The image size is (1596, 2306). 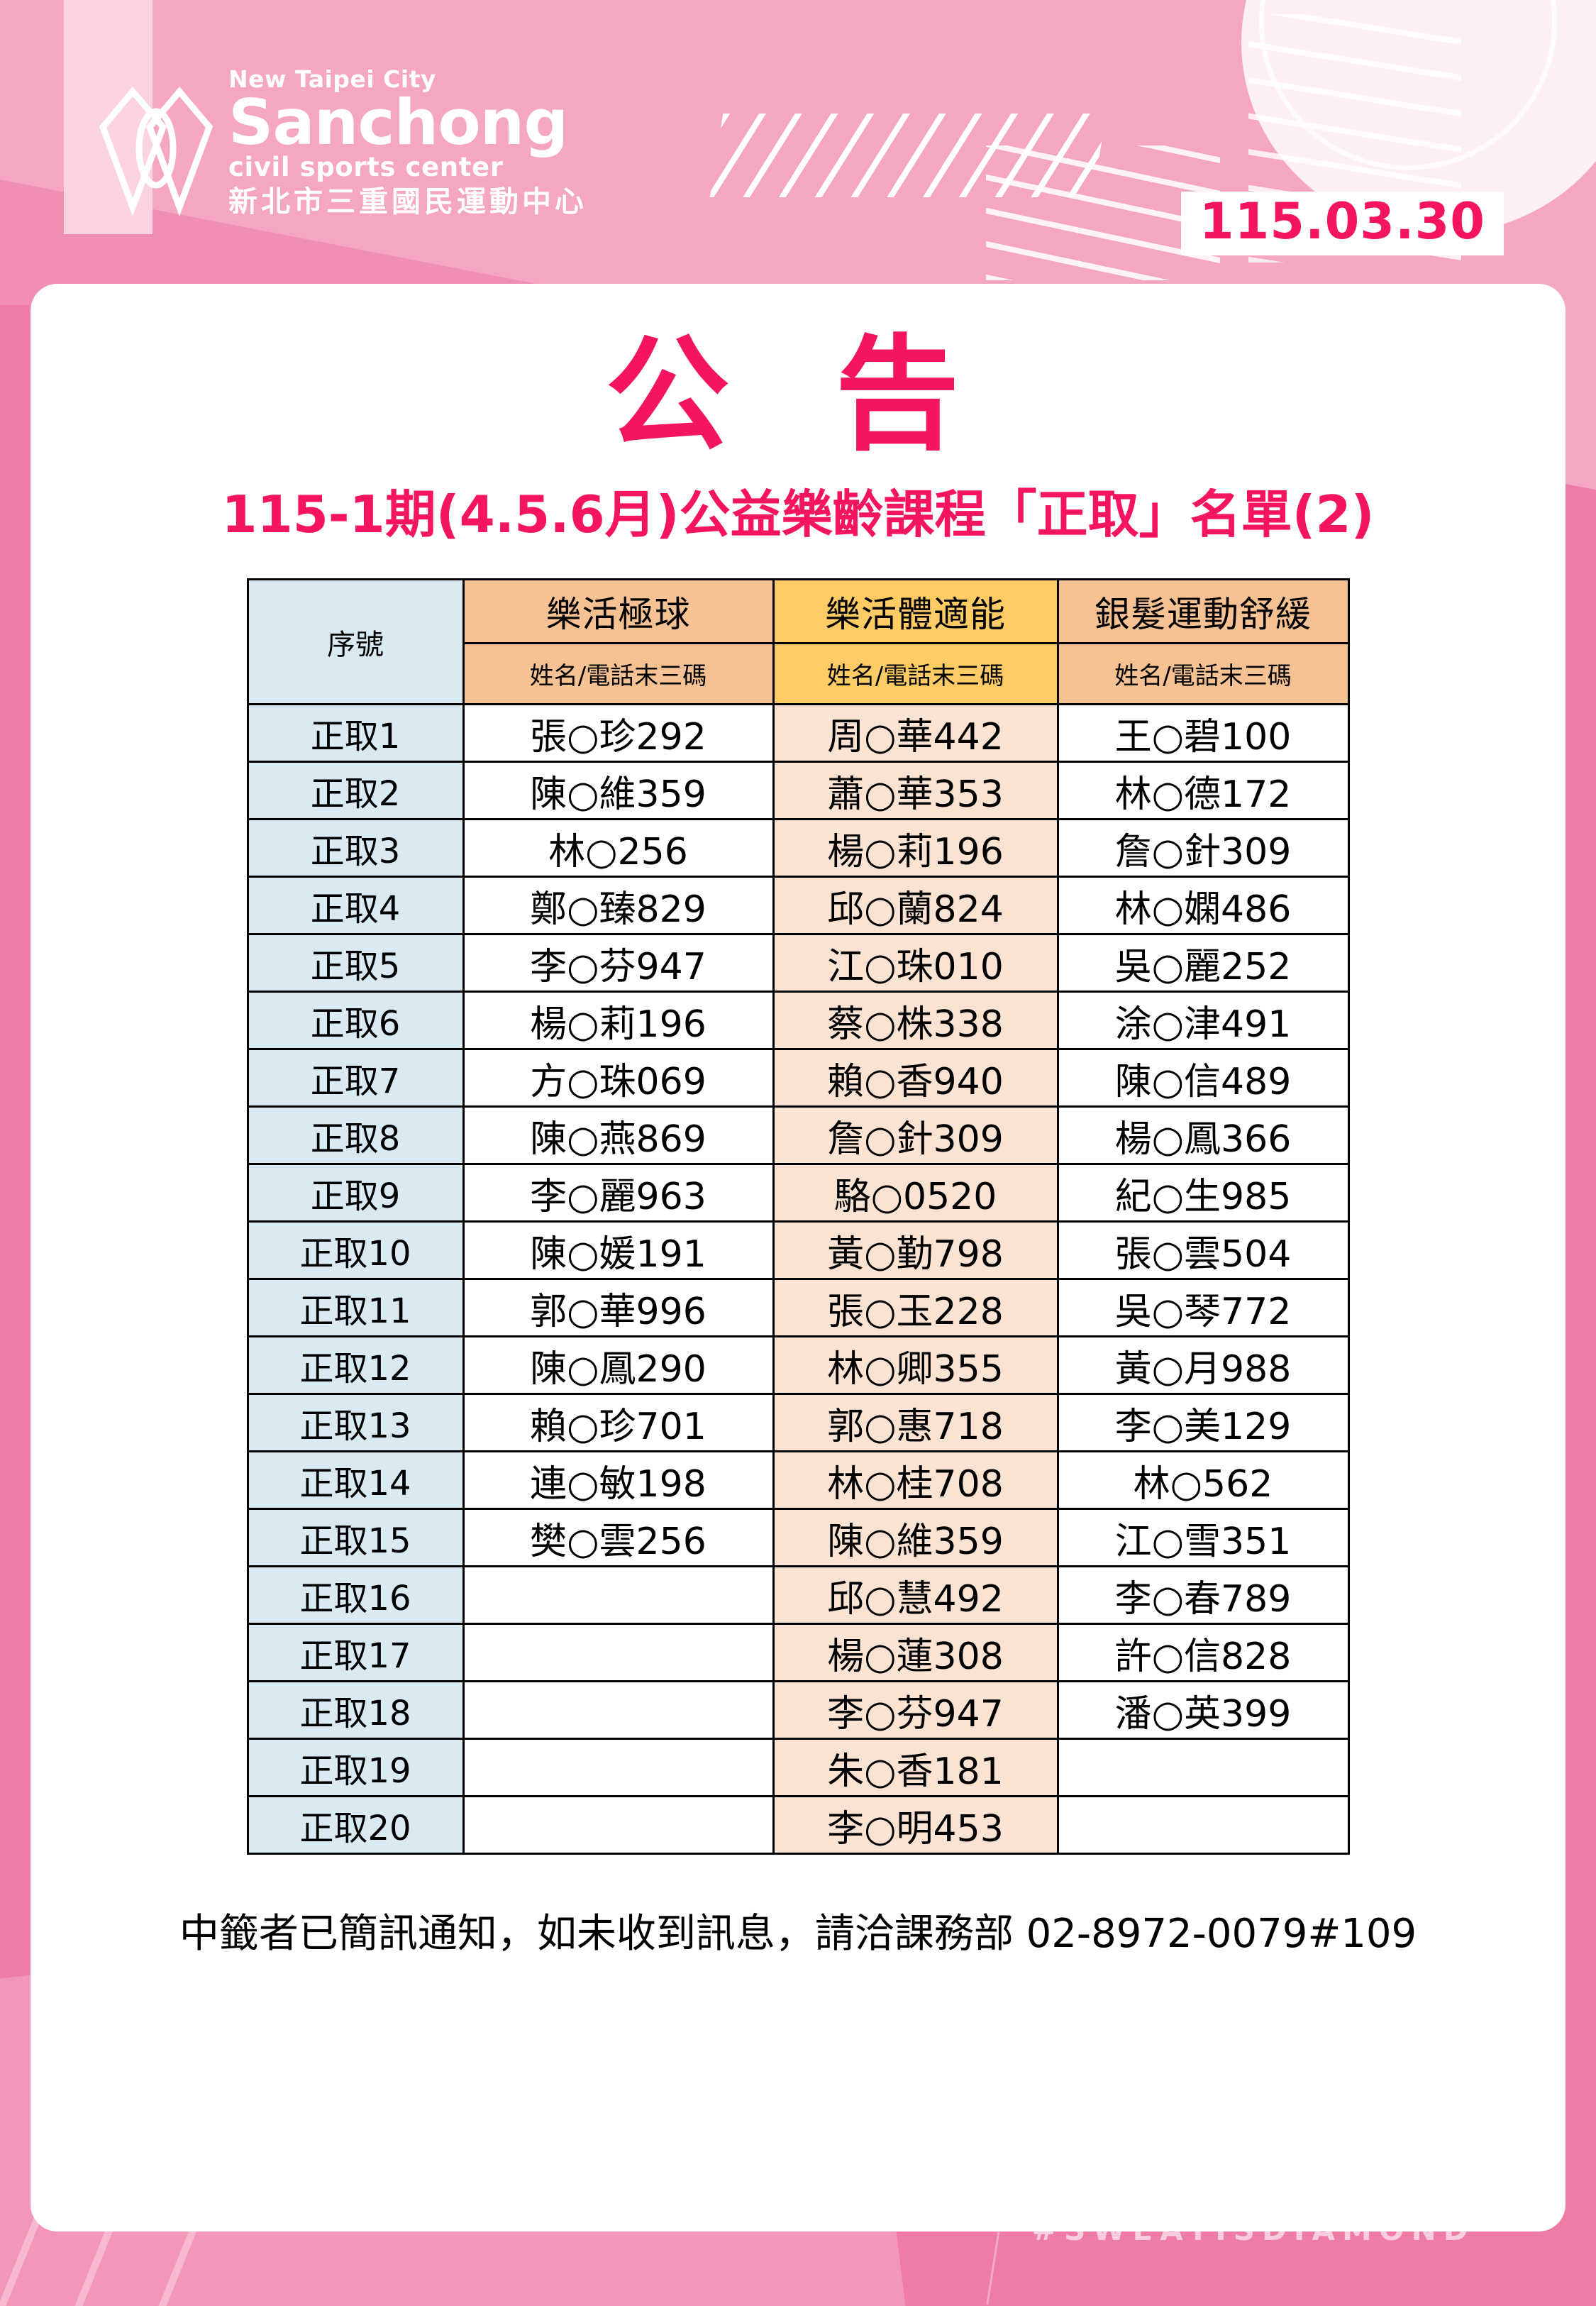 What do you see at coordinates (618, 1250) in the screenshot?
I see `row-cell-course-1: 陳○媛191` at bounding box center [618, 1250].